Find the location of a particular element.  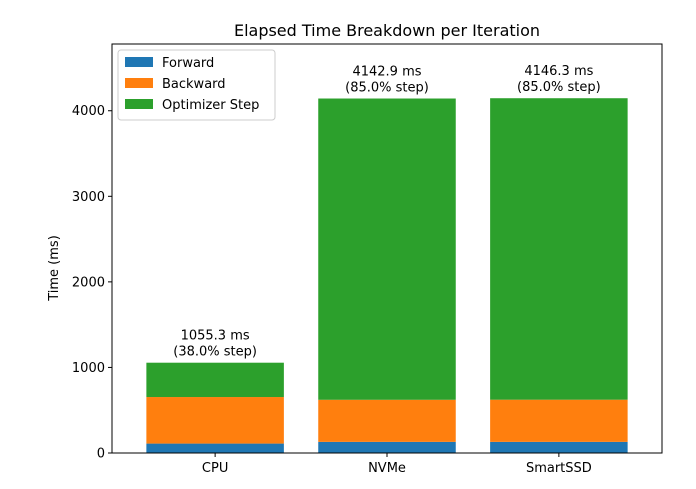

bar-optimizer-step-cpu is located at coordinates (215, 380).